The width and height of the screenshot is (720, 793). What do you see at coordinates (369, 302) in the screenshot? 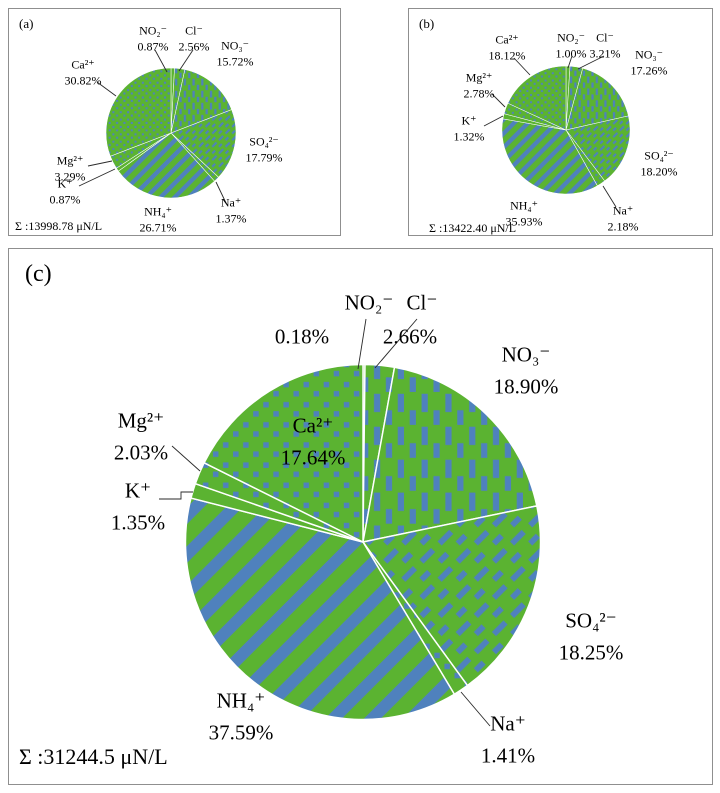
I see `label-no2-ion-c: NO₂⁻` at bounding box center [369, 302].